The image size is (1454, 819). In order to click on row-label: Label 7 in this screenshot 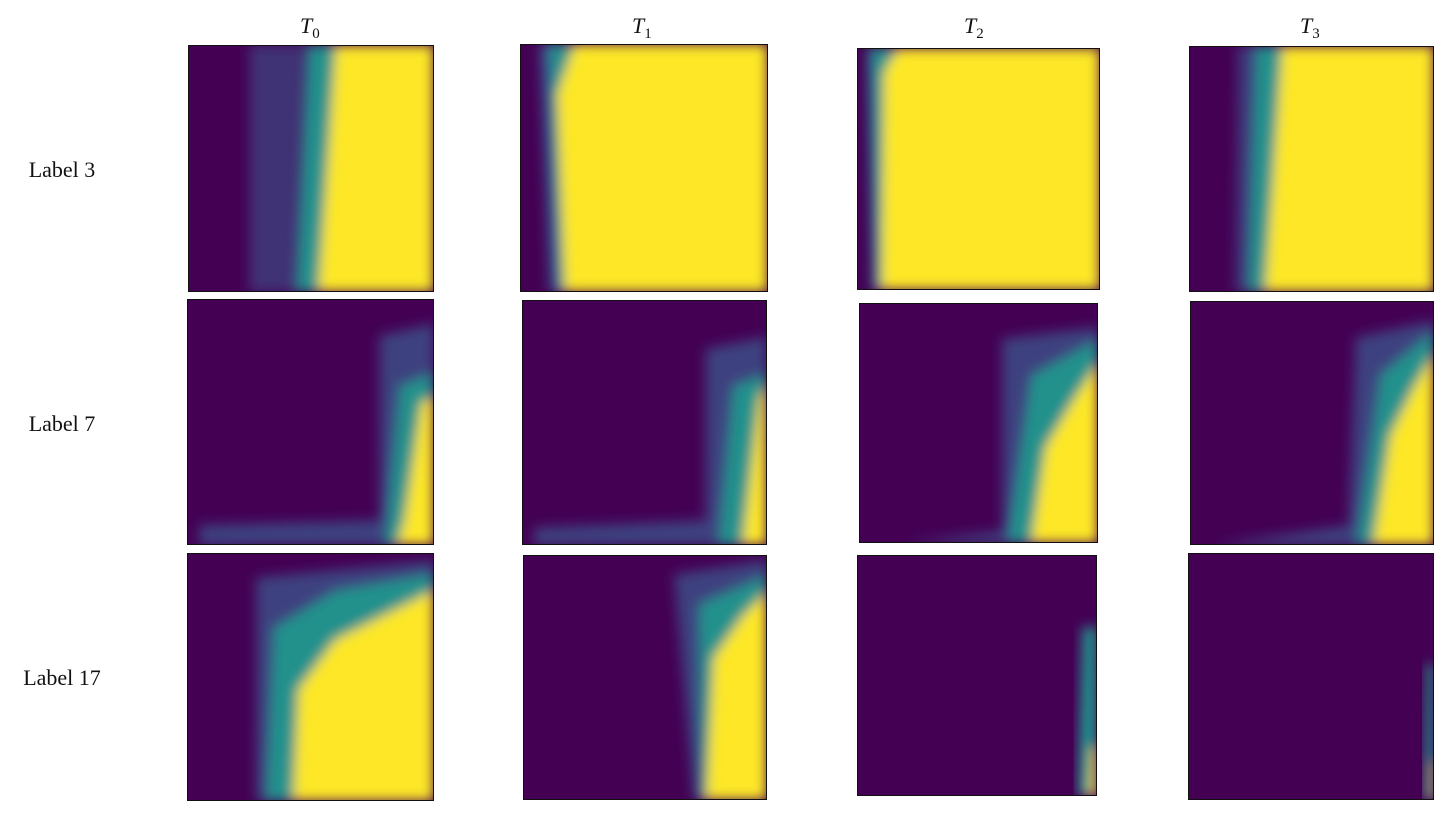, I will do `click(62, 423)`.